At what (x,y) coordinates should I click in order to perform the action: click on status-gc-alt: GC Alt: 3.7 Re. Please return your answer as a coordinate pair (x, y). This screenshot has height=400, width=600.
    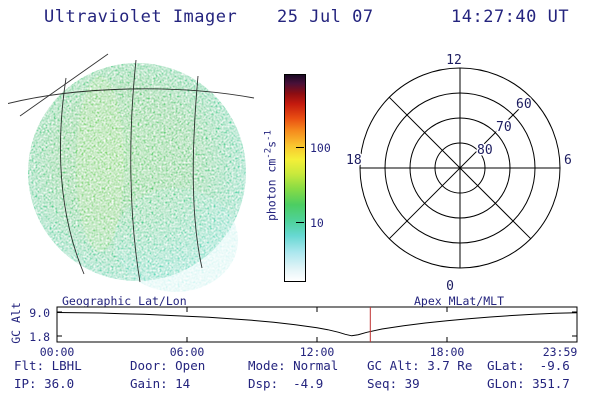
    Looking at the image, I should click on (420, 365).